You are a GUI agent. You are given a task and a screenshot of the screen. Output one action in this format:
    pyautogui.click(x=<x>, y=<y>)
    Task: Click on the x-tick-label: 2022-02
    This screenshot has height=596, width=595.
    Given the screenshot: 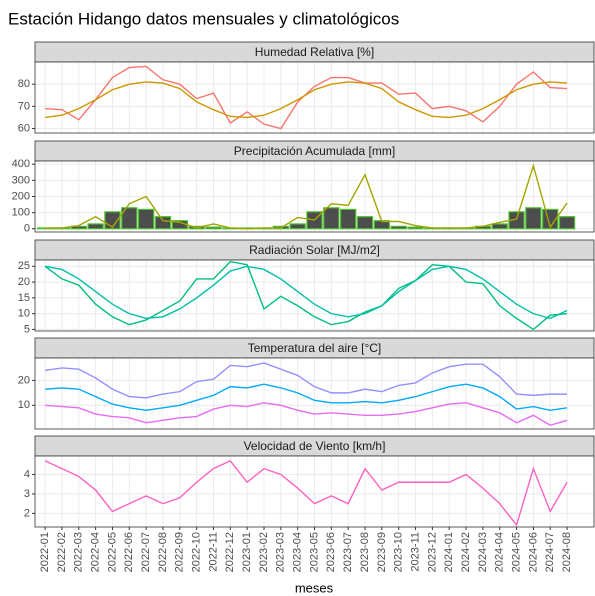 What is the action you would take?
    pyautogui.click(x=62, y=552)
    